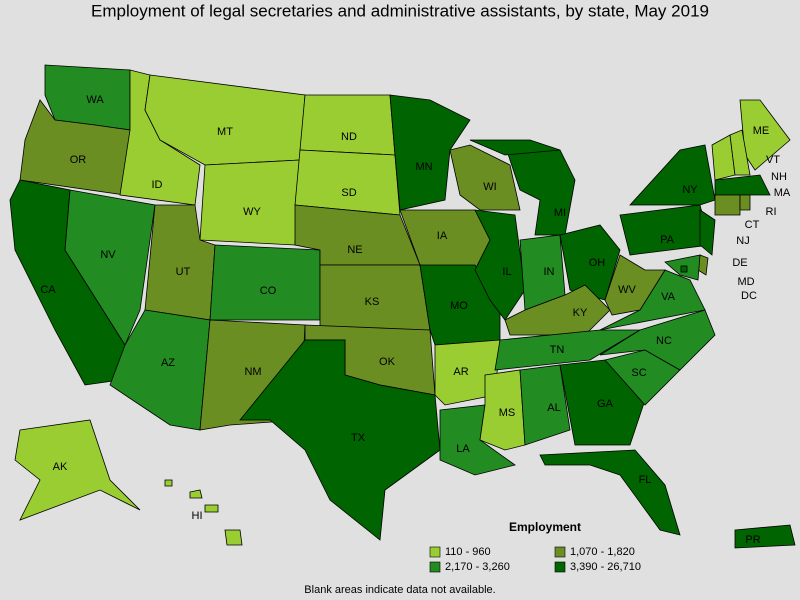 The width and height of the screenshot is (800, 600). Describe the element at coordinates (742, 241) in the screenshot. I see `state-label: NJ` at that location.